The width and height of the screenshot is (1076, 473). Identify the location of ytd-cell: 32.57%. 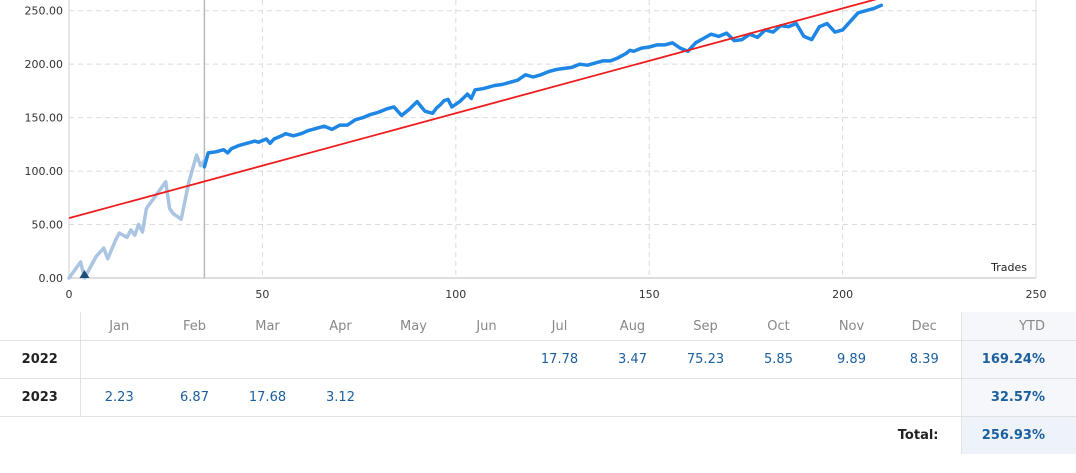
(1018, 397).